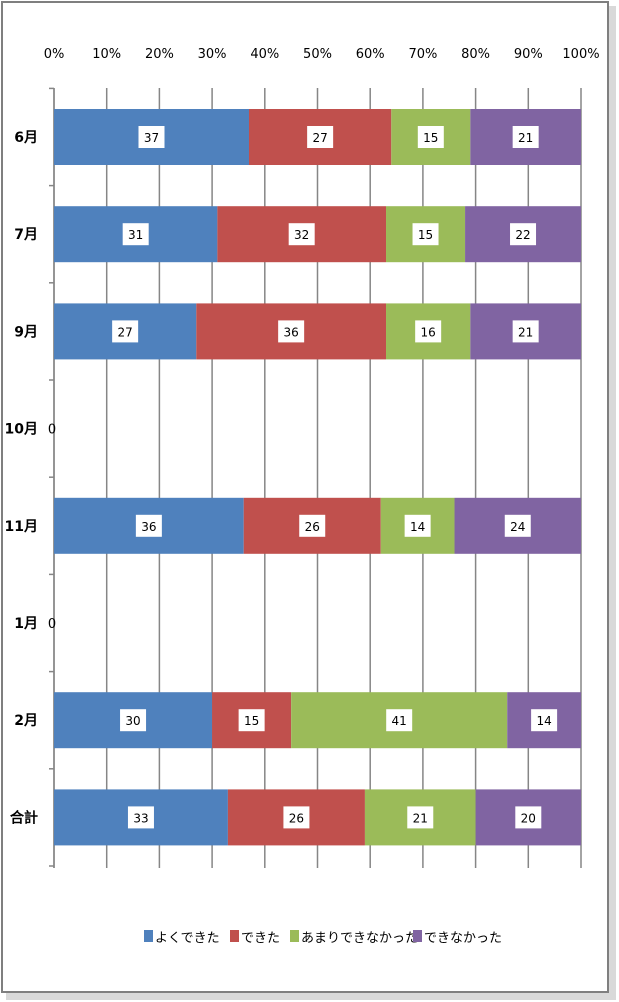 Image resolution: width=619 pixels, height=1002 pixels. What do you see at coordinates (26, 624) in the screenshot?
I see `y-category-label: 1月` at bounding box center [26, 624].